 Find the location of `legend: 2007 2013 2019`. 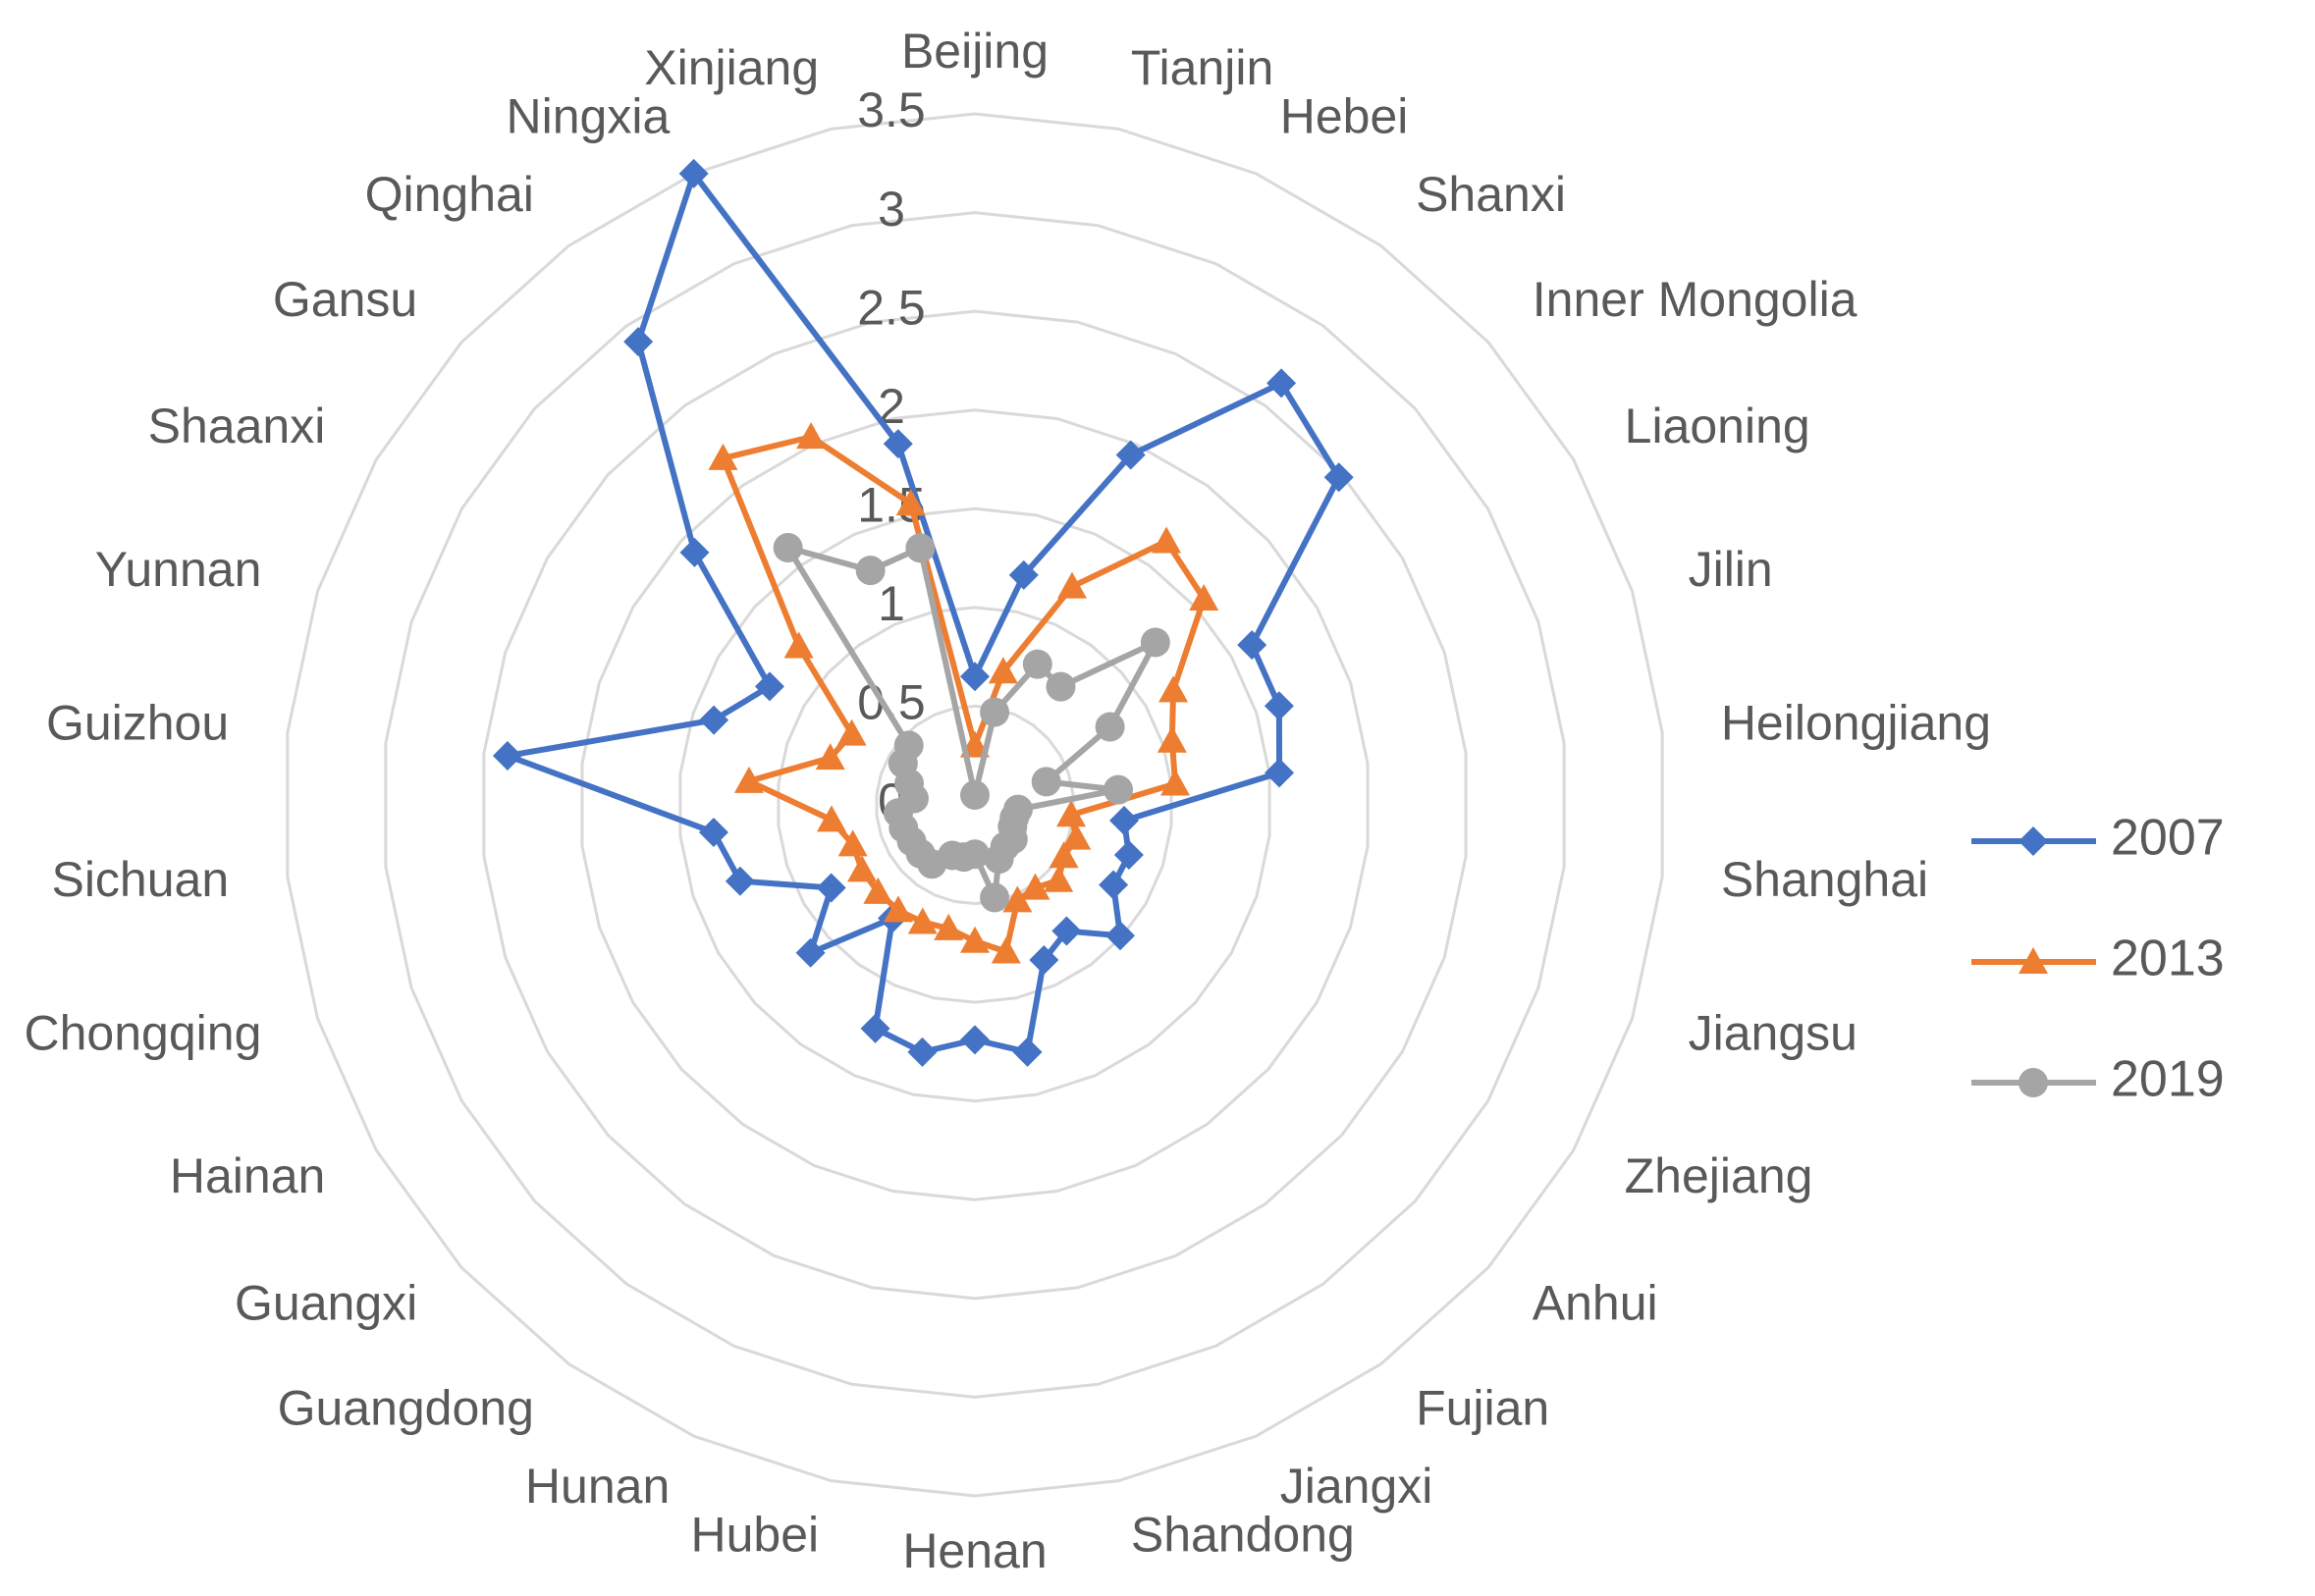

legend: 2007 2013 2019 is located at coordinates (2098, 959).